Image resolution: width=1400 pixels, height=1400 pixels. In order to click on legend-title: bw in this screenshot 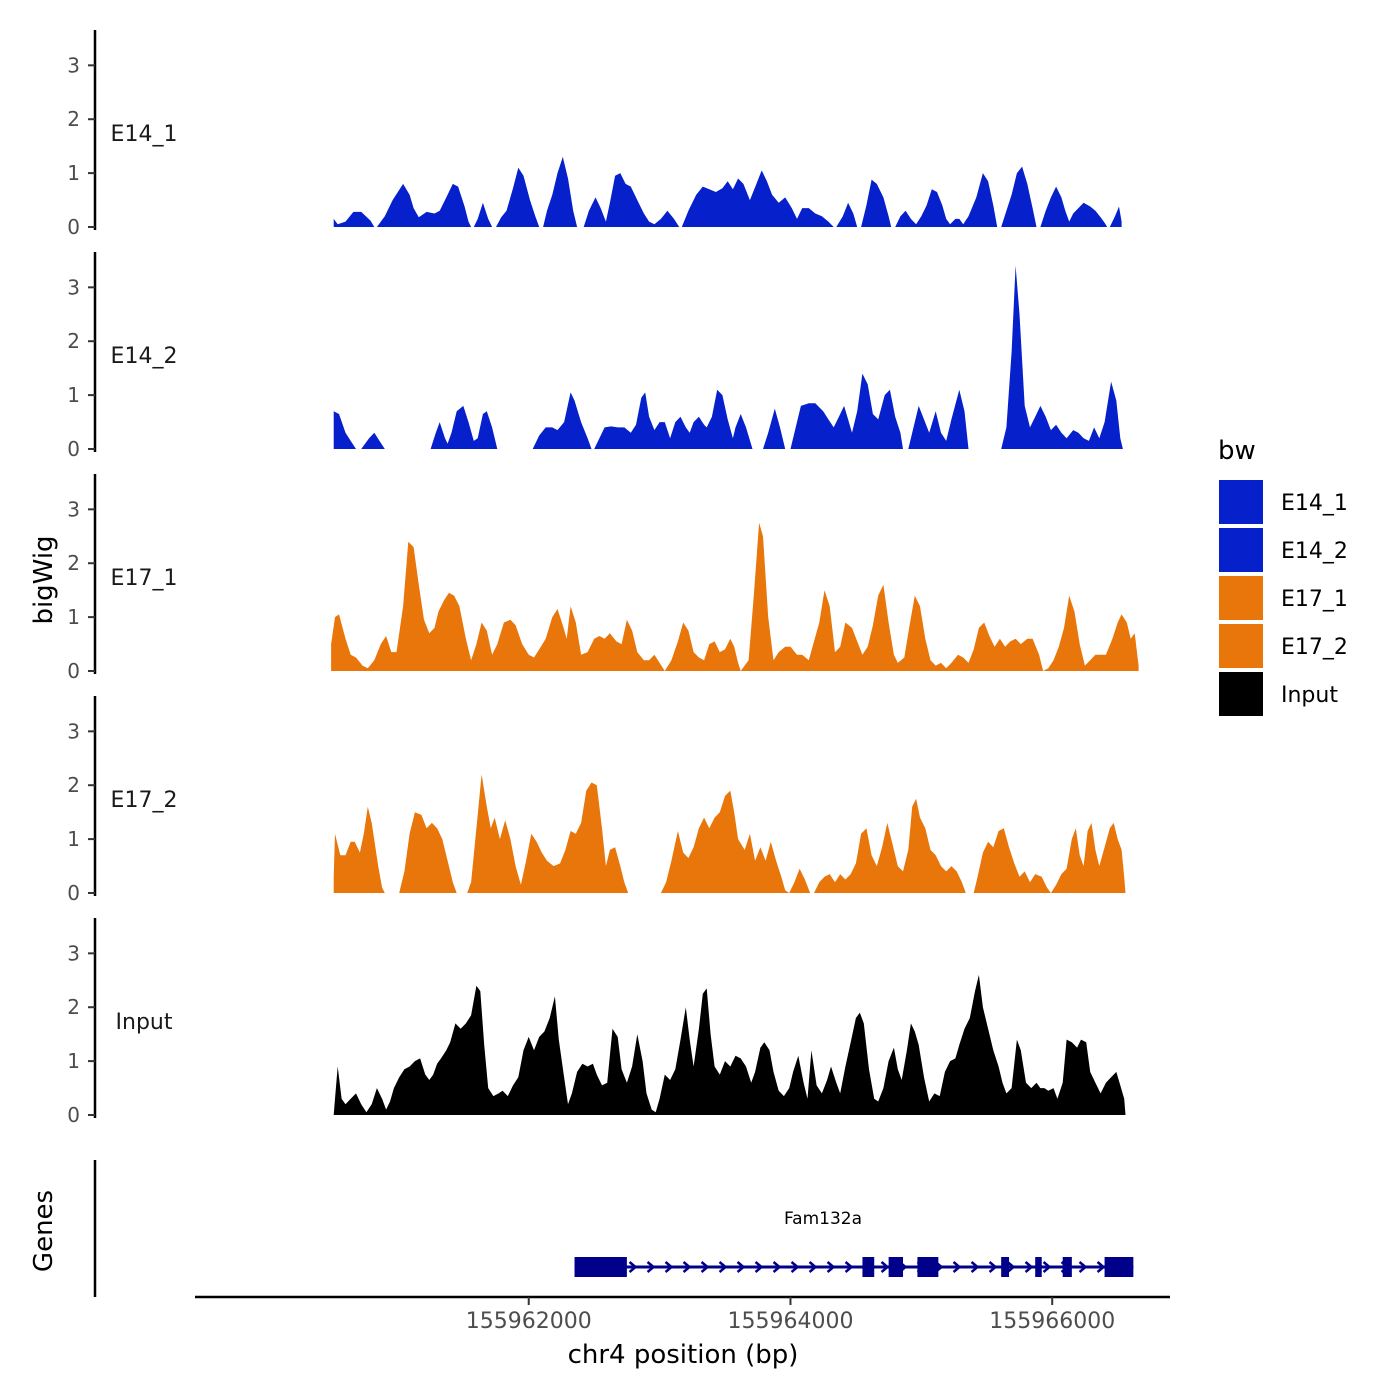, I will do `click(1237, 451)`.